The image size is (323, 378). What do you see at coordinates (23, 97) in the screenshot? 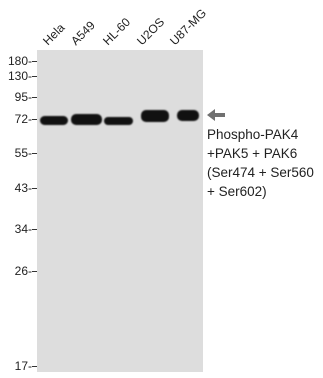
I see `mw-marker-95: 95-` at bounding box center [23, 97].